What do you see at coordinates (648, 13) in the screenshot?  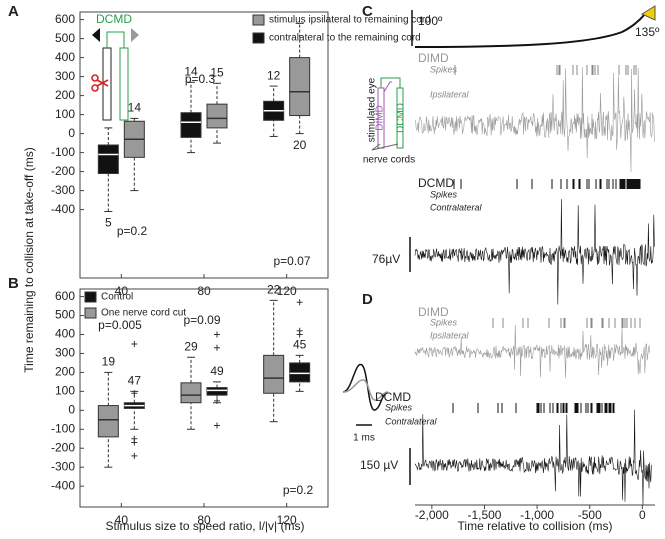 I see `stimulus-marker` at bounding box center [648, 13].